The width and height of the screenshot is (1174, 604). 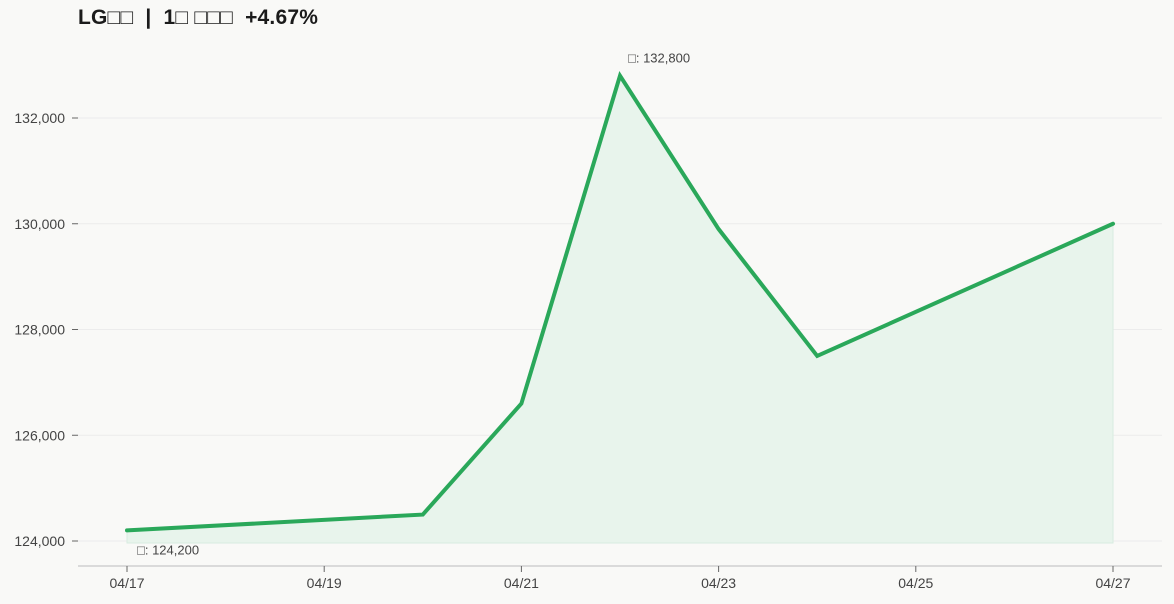 What do you see at coordinates (620, 578) in the screenshot?
I see `x-axis: 04/17 04/19 04/21 04/23 04/25 04/27` at bounding box center [620, 578].